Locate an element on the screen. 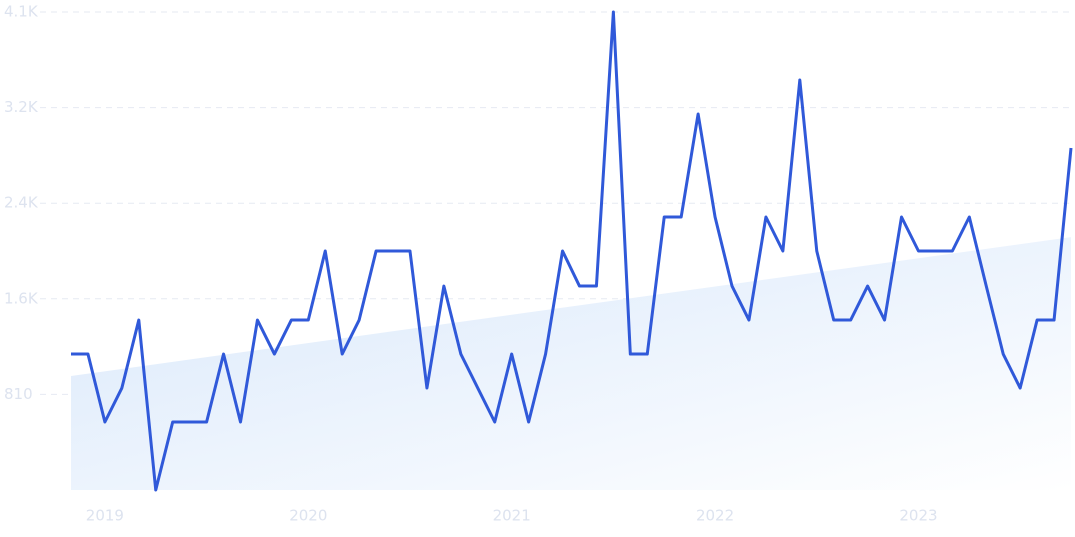 The width and height of the screenshot is (1075, 537). x-tick-label: 2021 is located at coordinates (512, 516).